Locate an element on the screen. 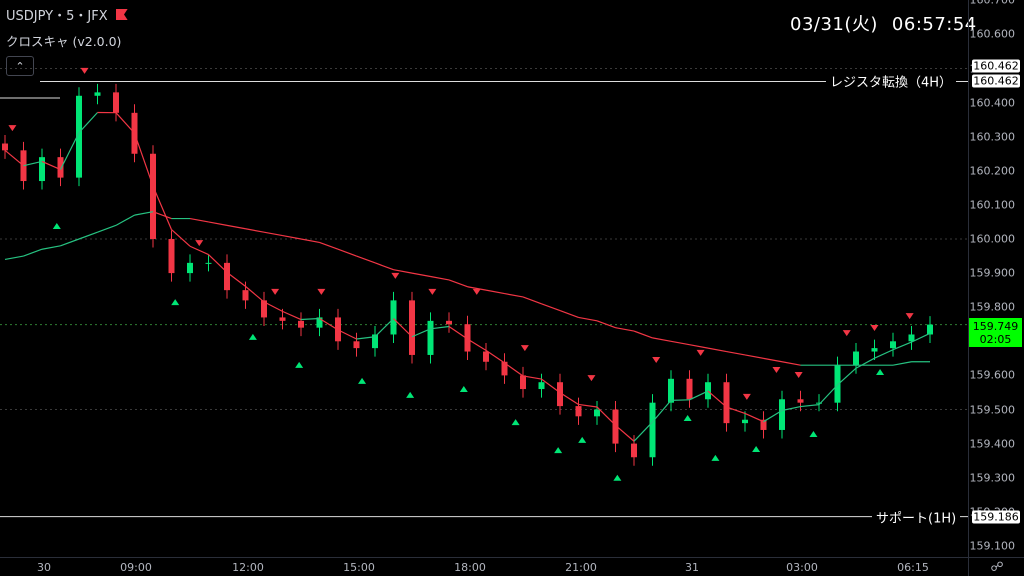  current-price: 159.749 is located at coordinates (995, 326).